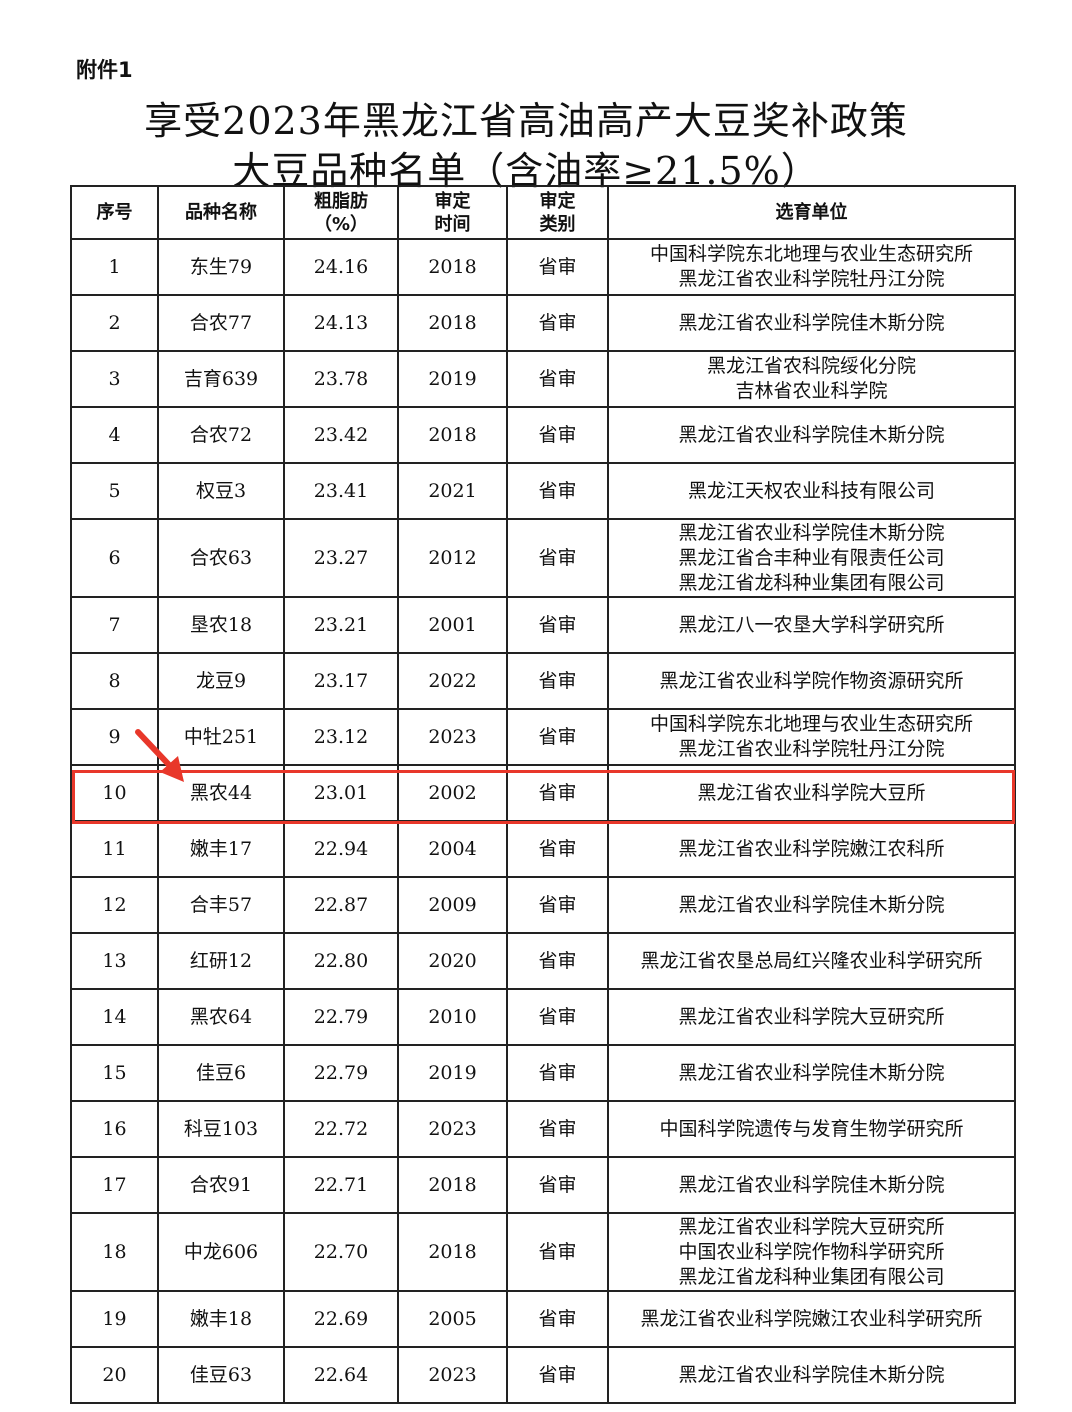 Image resolution: width=1072 pixels, height=1412 pixels. I want to click on table-row: 17 合农91 22.71 2018 省审 黑龙江省农业科学院佳木斯分院, so click(543, 1185).